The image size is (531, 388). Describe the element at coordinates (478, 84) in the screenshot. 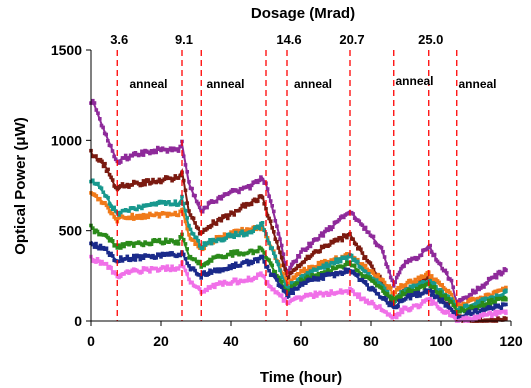

I see `anneal-label: anneal` at that location.